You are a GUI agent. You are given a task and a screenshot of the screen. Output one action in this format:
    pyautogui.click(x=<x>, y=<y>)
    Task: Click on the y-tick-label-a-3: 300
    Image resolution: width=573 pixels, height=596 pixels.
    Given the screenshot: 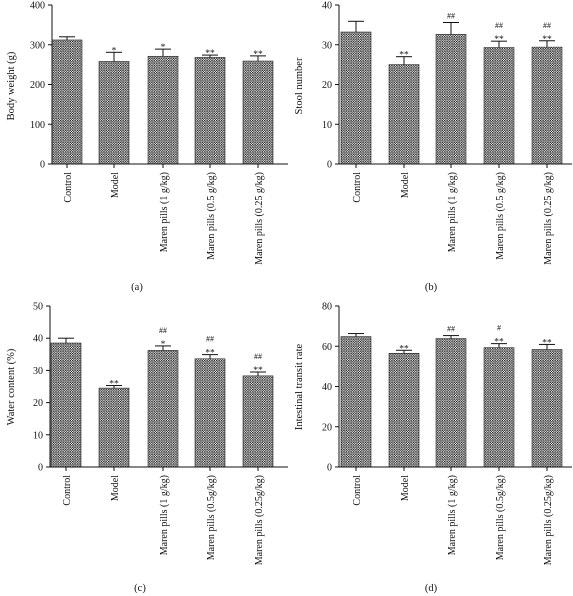 What is the action you would take?
    pyautogui.click(x=37, y=45)
    